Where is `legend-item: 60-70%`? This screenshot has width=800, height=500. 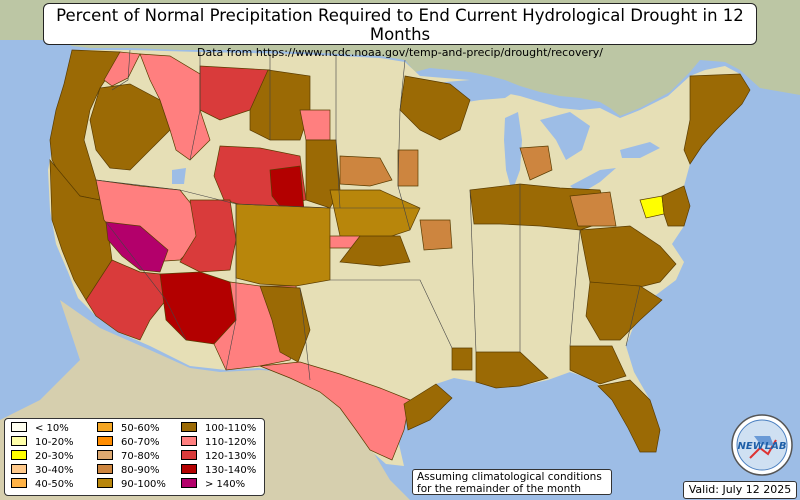 legend-item: 60-70% is located at coordinates (128, 442).